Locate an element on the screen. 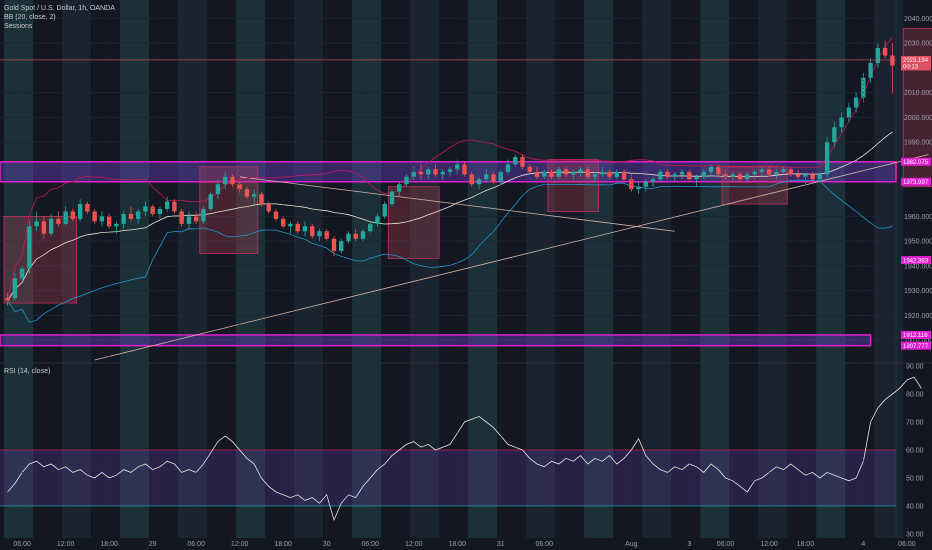  rsi-legend: RSI (14, close) is located at coordinates (27, 371).